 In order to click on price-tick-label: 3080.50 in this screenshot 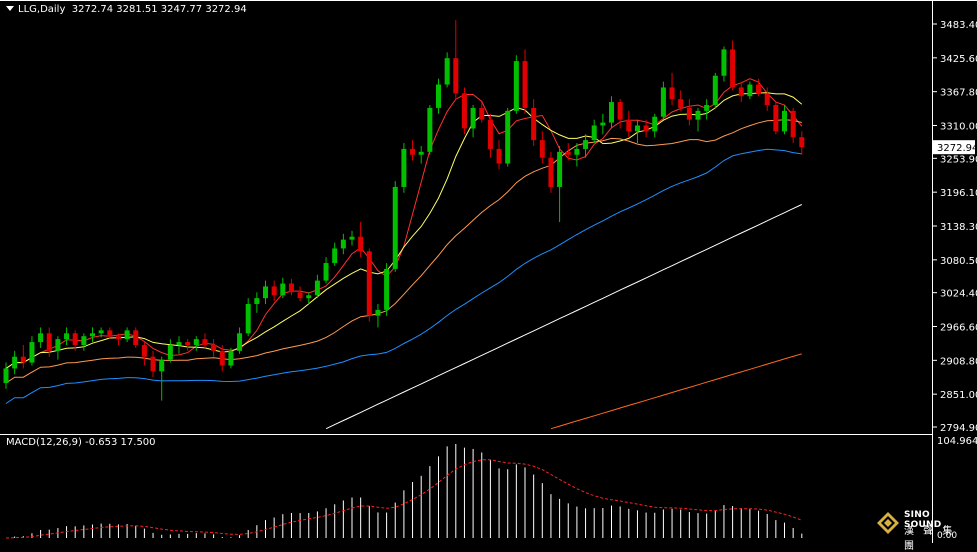, I will do `click(958, 261)`.